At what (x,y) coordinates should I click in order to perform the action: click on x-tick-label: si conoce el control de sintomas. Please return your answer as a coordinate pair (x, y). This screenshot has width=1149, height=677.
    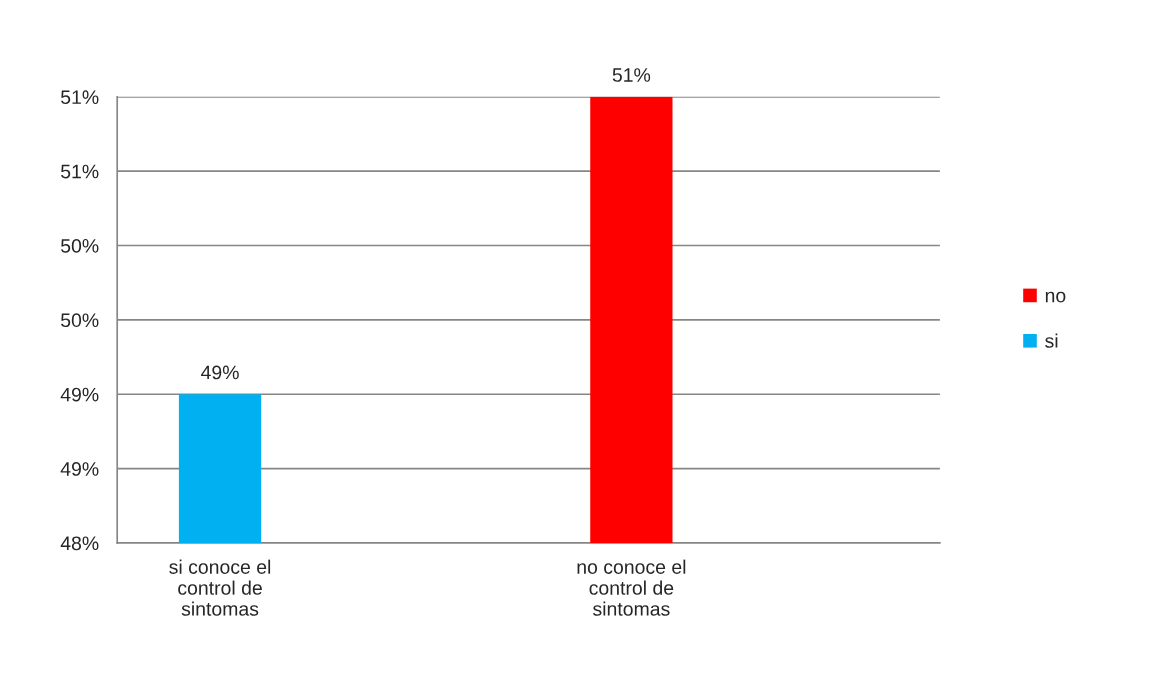
    Looking at the image, I should click on (220, 587).